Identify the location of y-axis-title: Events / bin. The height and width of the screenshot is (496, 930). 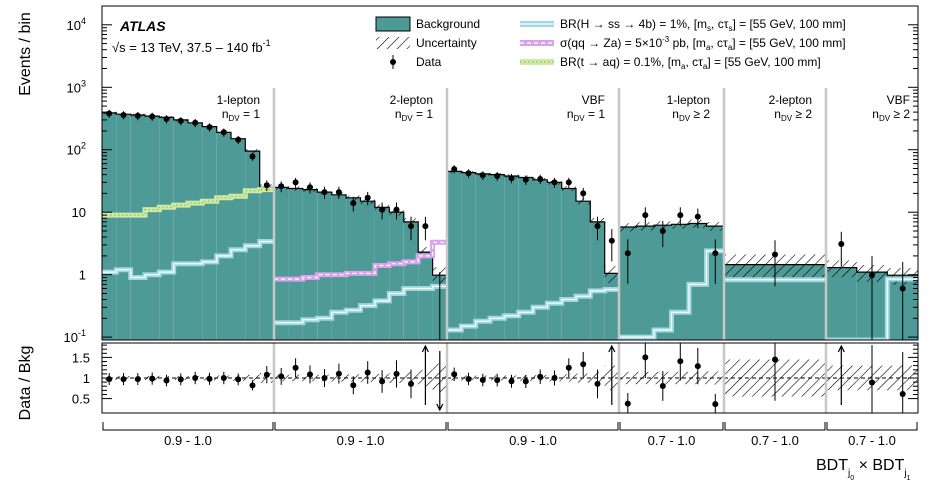
(25, 54).